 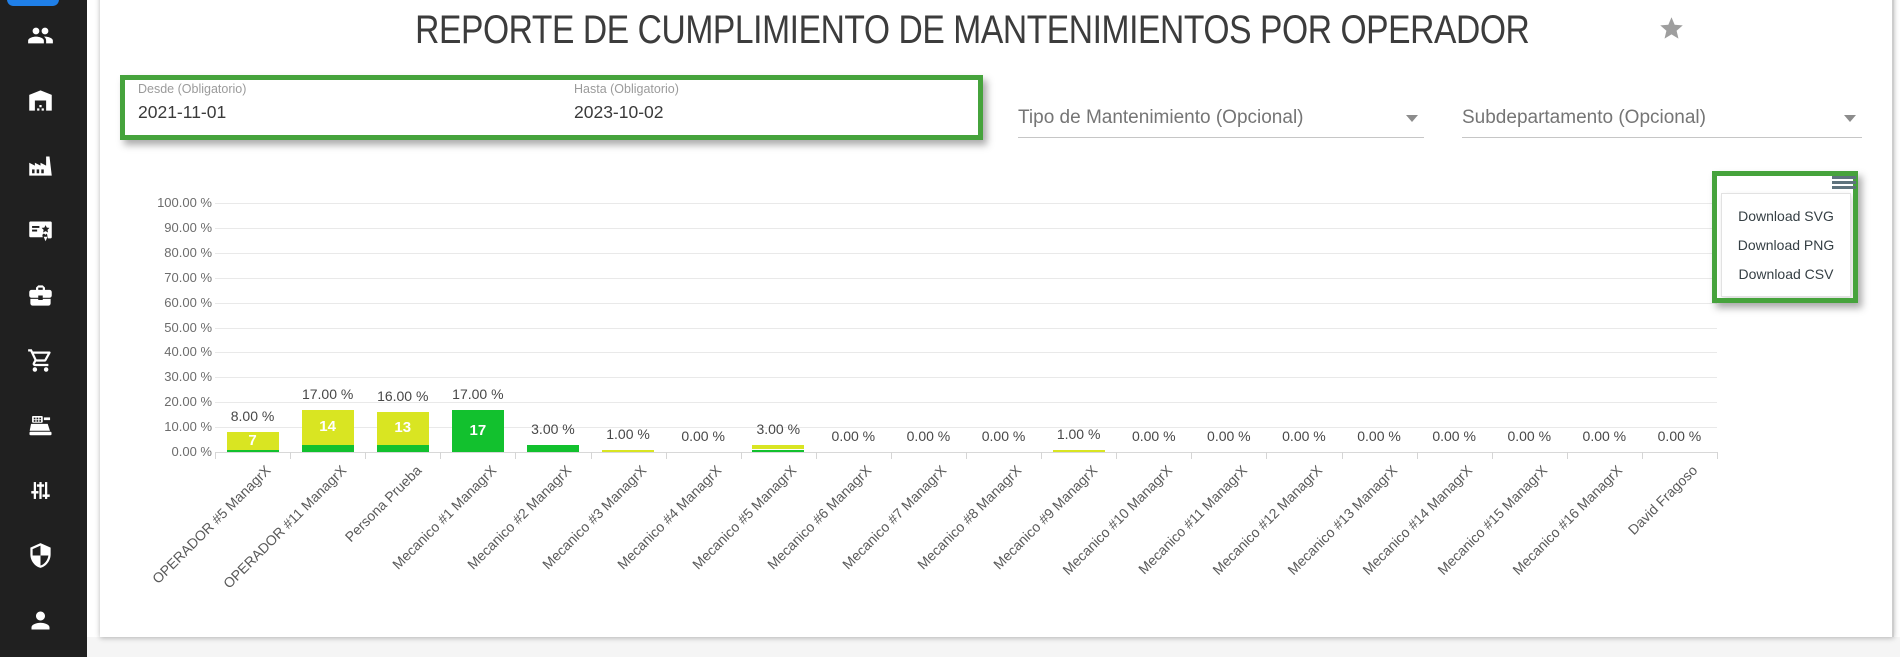 I want to click on sidebar-nav, so click(x=43, y=328).